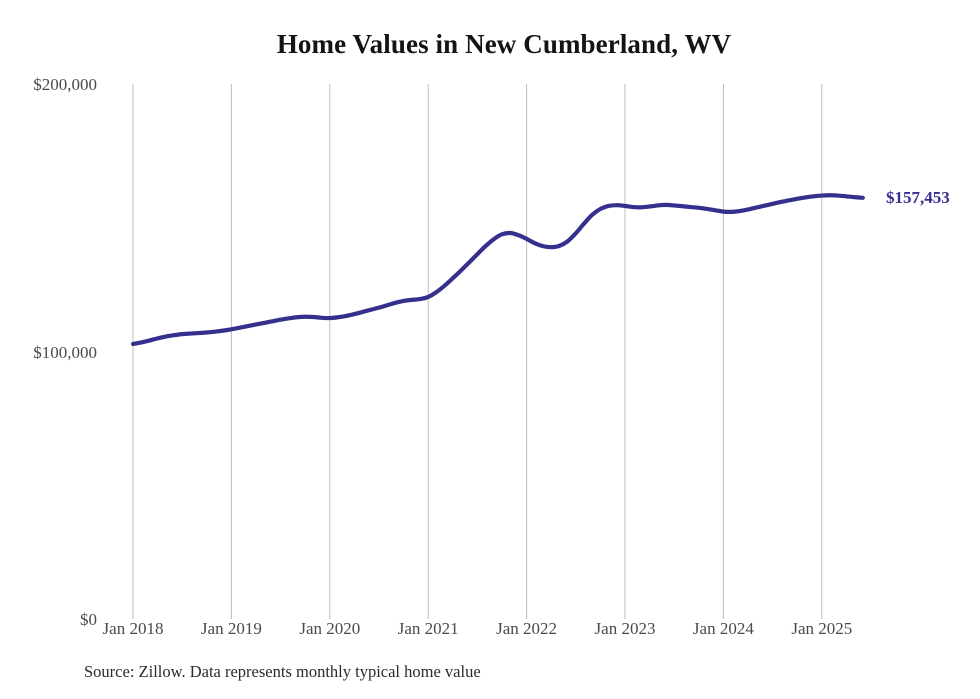 The image size is (980, 699). I want to click on x-tick-label-jan-2024: Jan 2024, so click(723, 628).